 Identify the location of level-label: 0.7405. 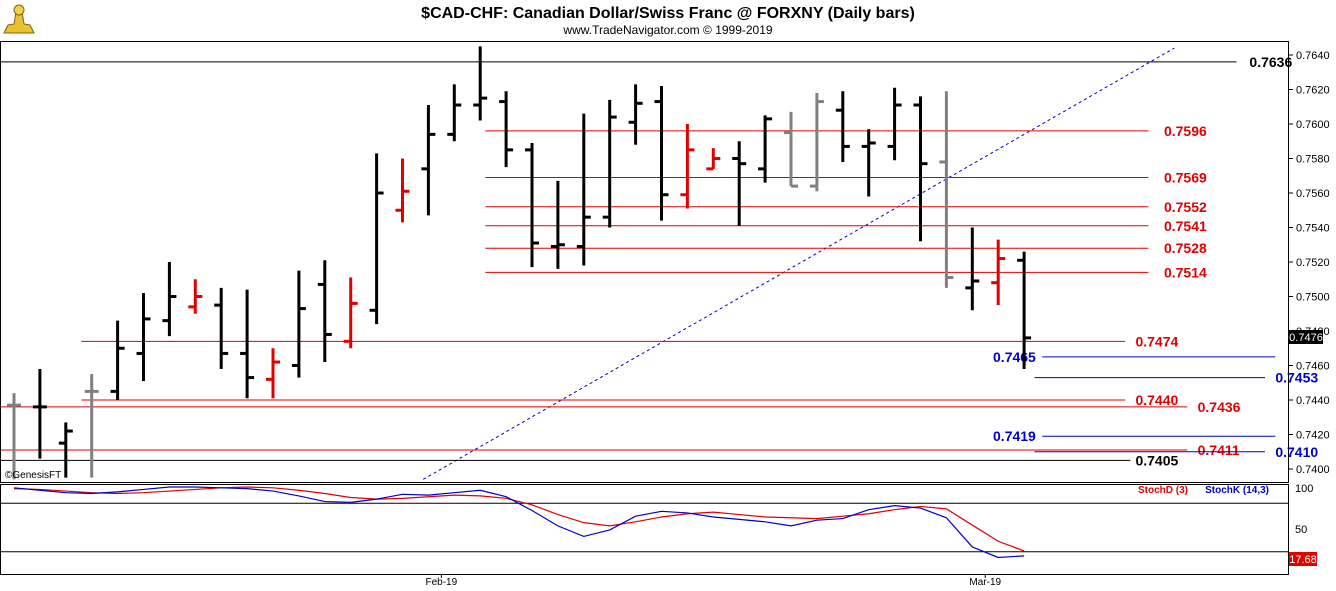
(1156, 460).